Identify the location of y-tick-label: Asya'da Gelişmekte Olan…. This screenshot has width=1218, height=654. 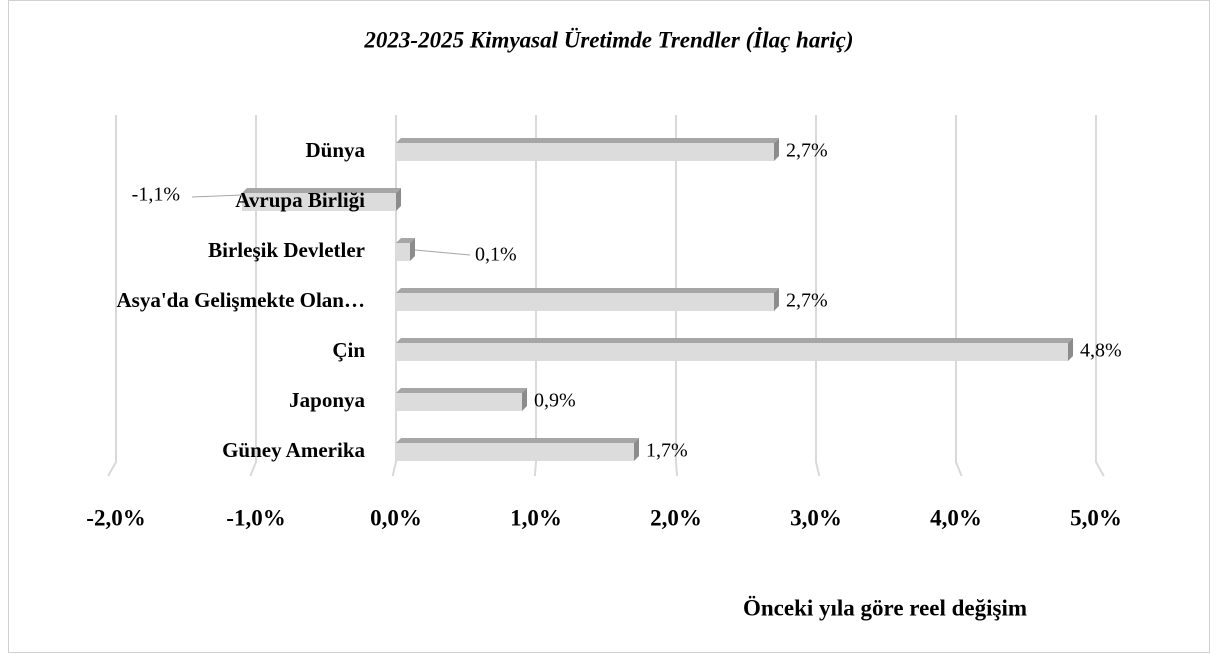
(240, 300).